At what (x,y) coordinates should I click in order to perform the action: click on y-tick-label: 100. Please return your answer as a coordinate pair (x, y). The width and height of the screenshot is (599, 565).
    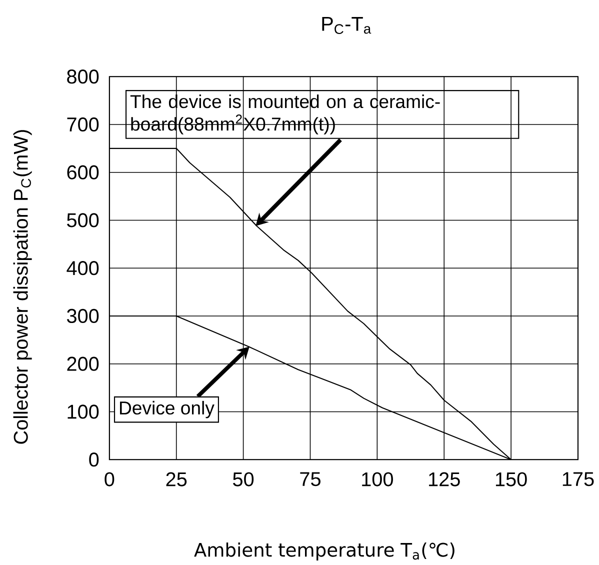
    Looking at the image, I should click on (83, 411).